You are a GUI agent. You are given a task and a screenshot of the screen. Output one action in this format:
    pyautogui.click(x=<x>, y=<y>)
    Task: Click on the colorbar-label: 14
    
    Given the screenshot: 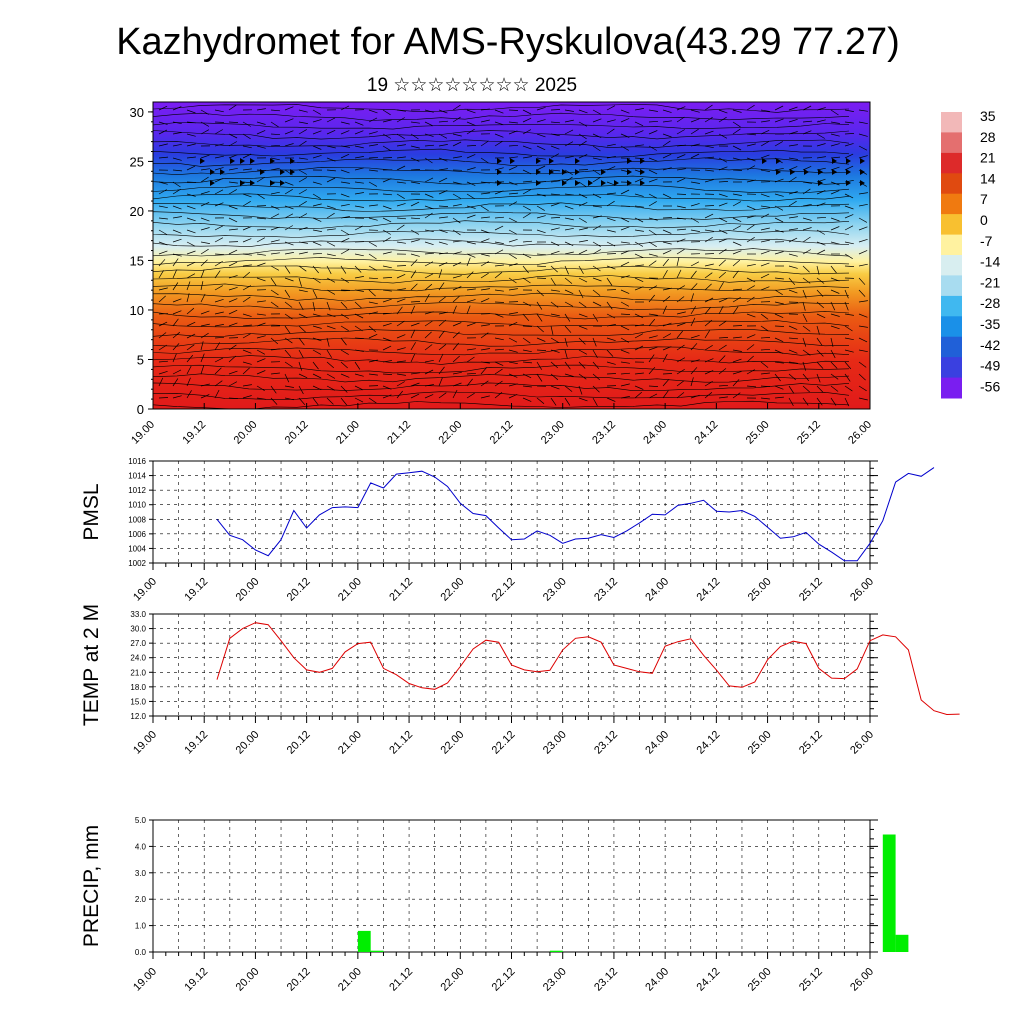 What is the action you would take?
    pyautogui.click(x=988, y=178)
    